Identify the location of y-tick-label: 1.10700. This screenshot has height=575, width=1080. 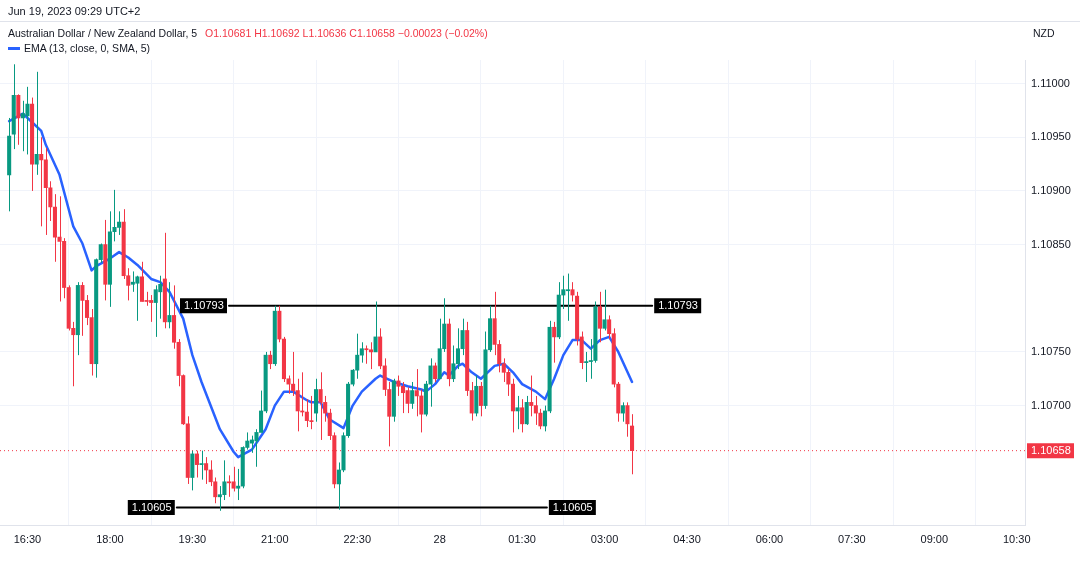
(1051, 404).